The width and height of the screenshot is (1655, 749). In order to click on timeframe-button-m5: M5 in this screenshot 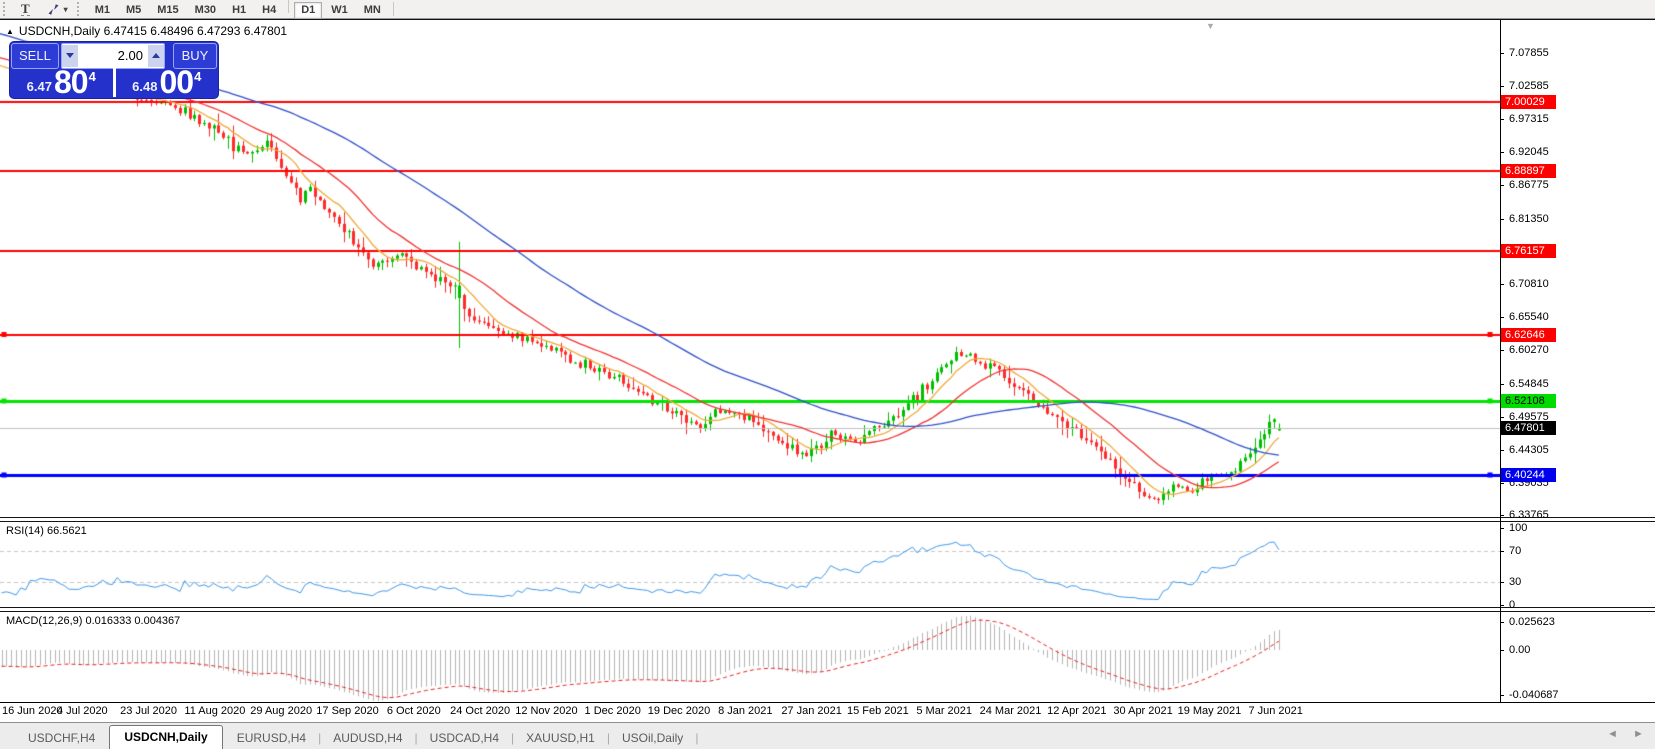, I will do `click(133, 10)`.